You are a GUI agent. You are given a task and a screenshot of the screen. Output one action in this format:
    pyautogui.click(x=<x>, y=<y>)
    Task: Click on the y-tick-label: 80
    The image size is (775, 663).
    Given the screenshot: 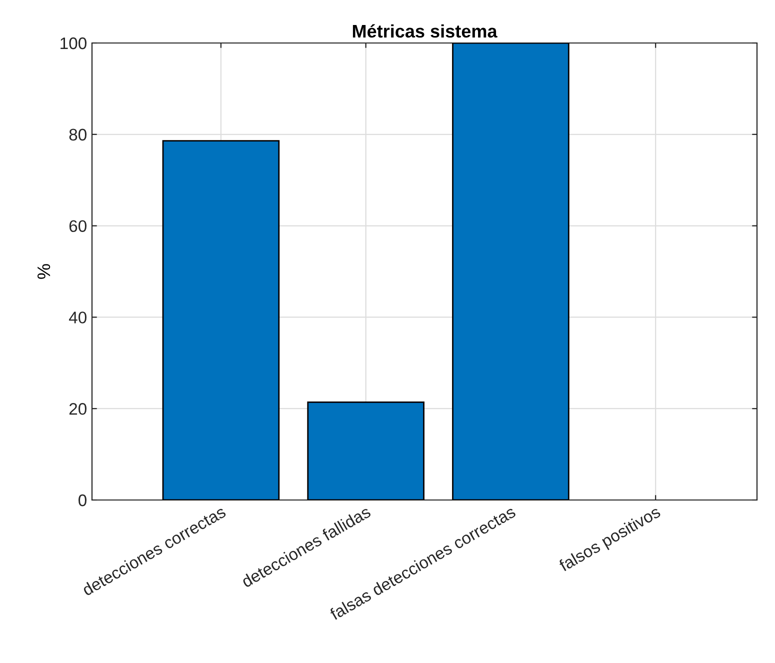 What is the action you would take?
    pyautogui.click(x=77, y=134)
    